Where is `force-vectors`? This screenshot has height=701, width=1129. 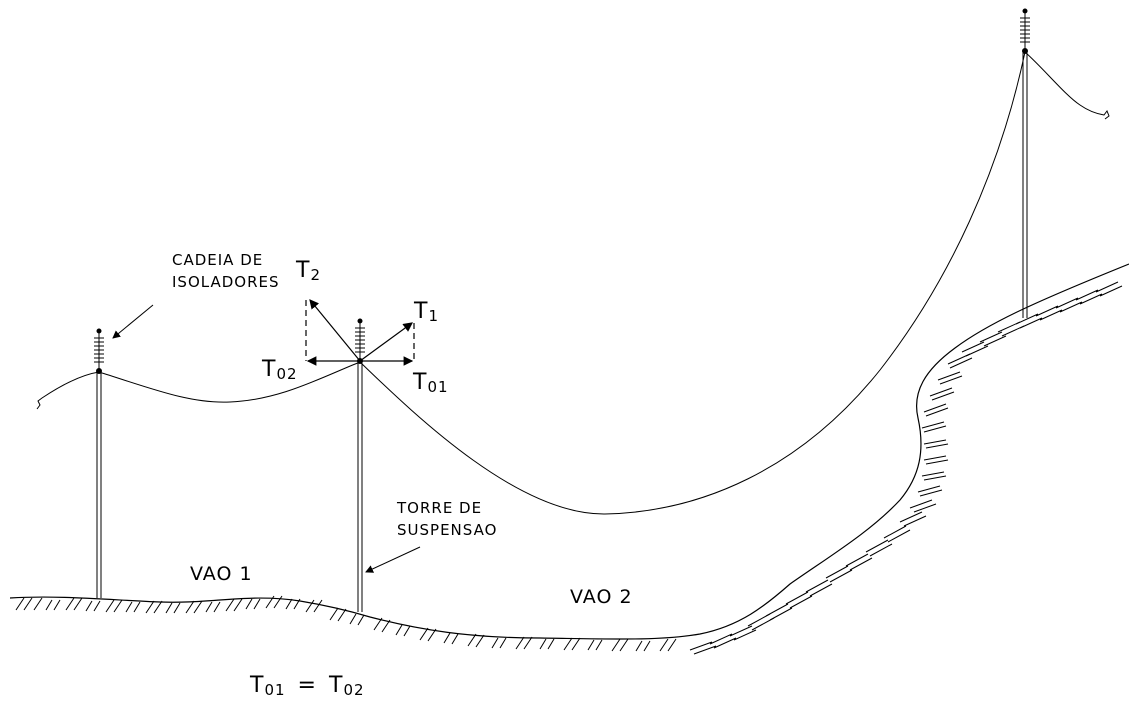
force-vectors is located at coordinates (360, 332).